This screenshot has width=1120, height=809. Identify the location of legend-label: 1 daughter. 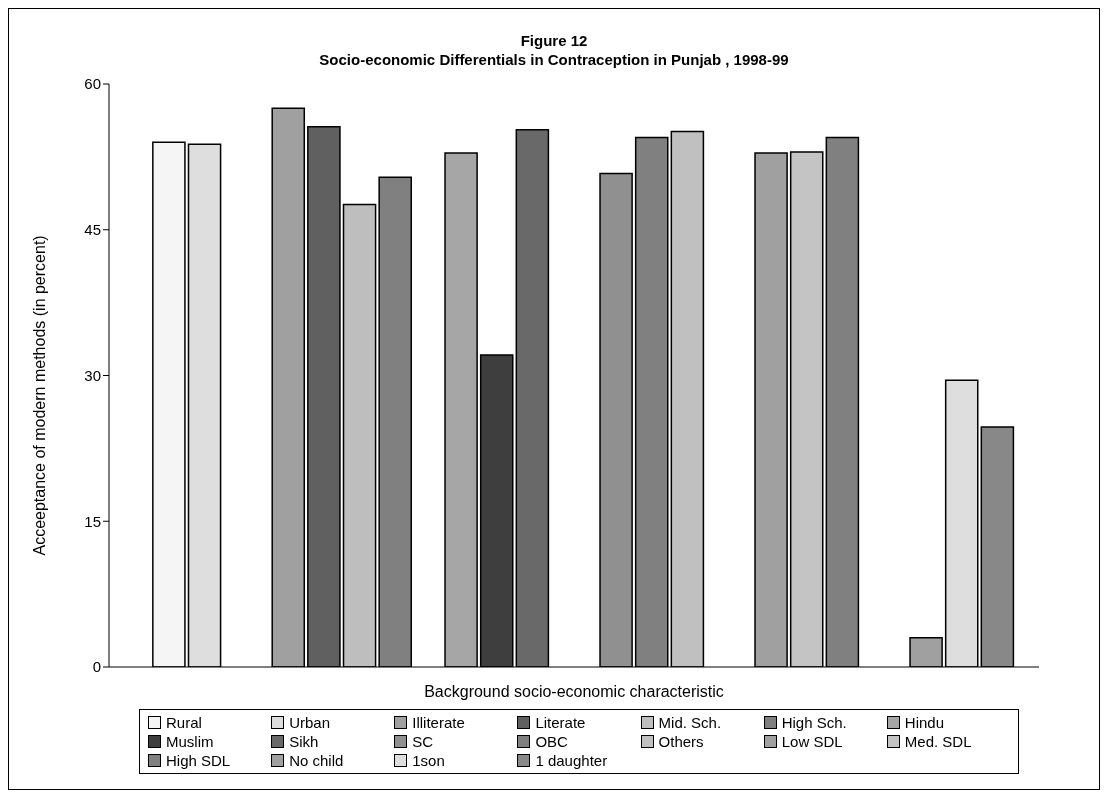
(571, 760).